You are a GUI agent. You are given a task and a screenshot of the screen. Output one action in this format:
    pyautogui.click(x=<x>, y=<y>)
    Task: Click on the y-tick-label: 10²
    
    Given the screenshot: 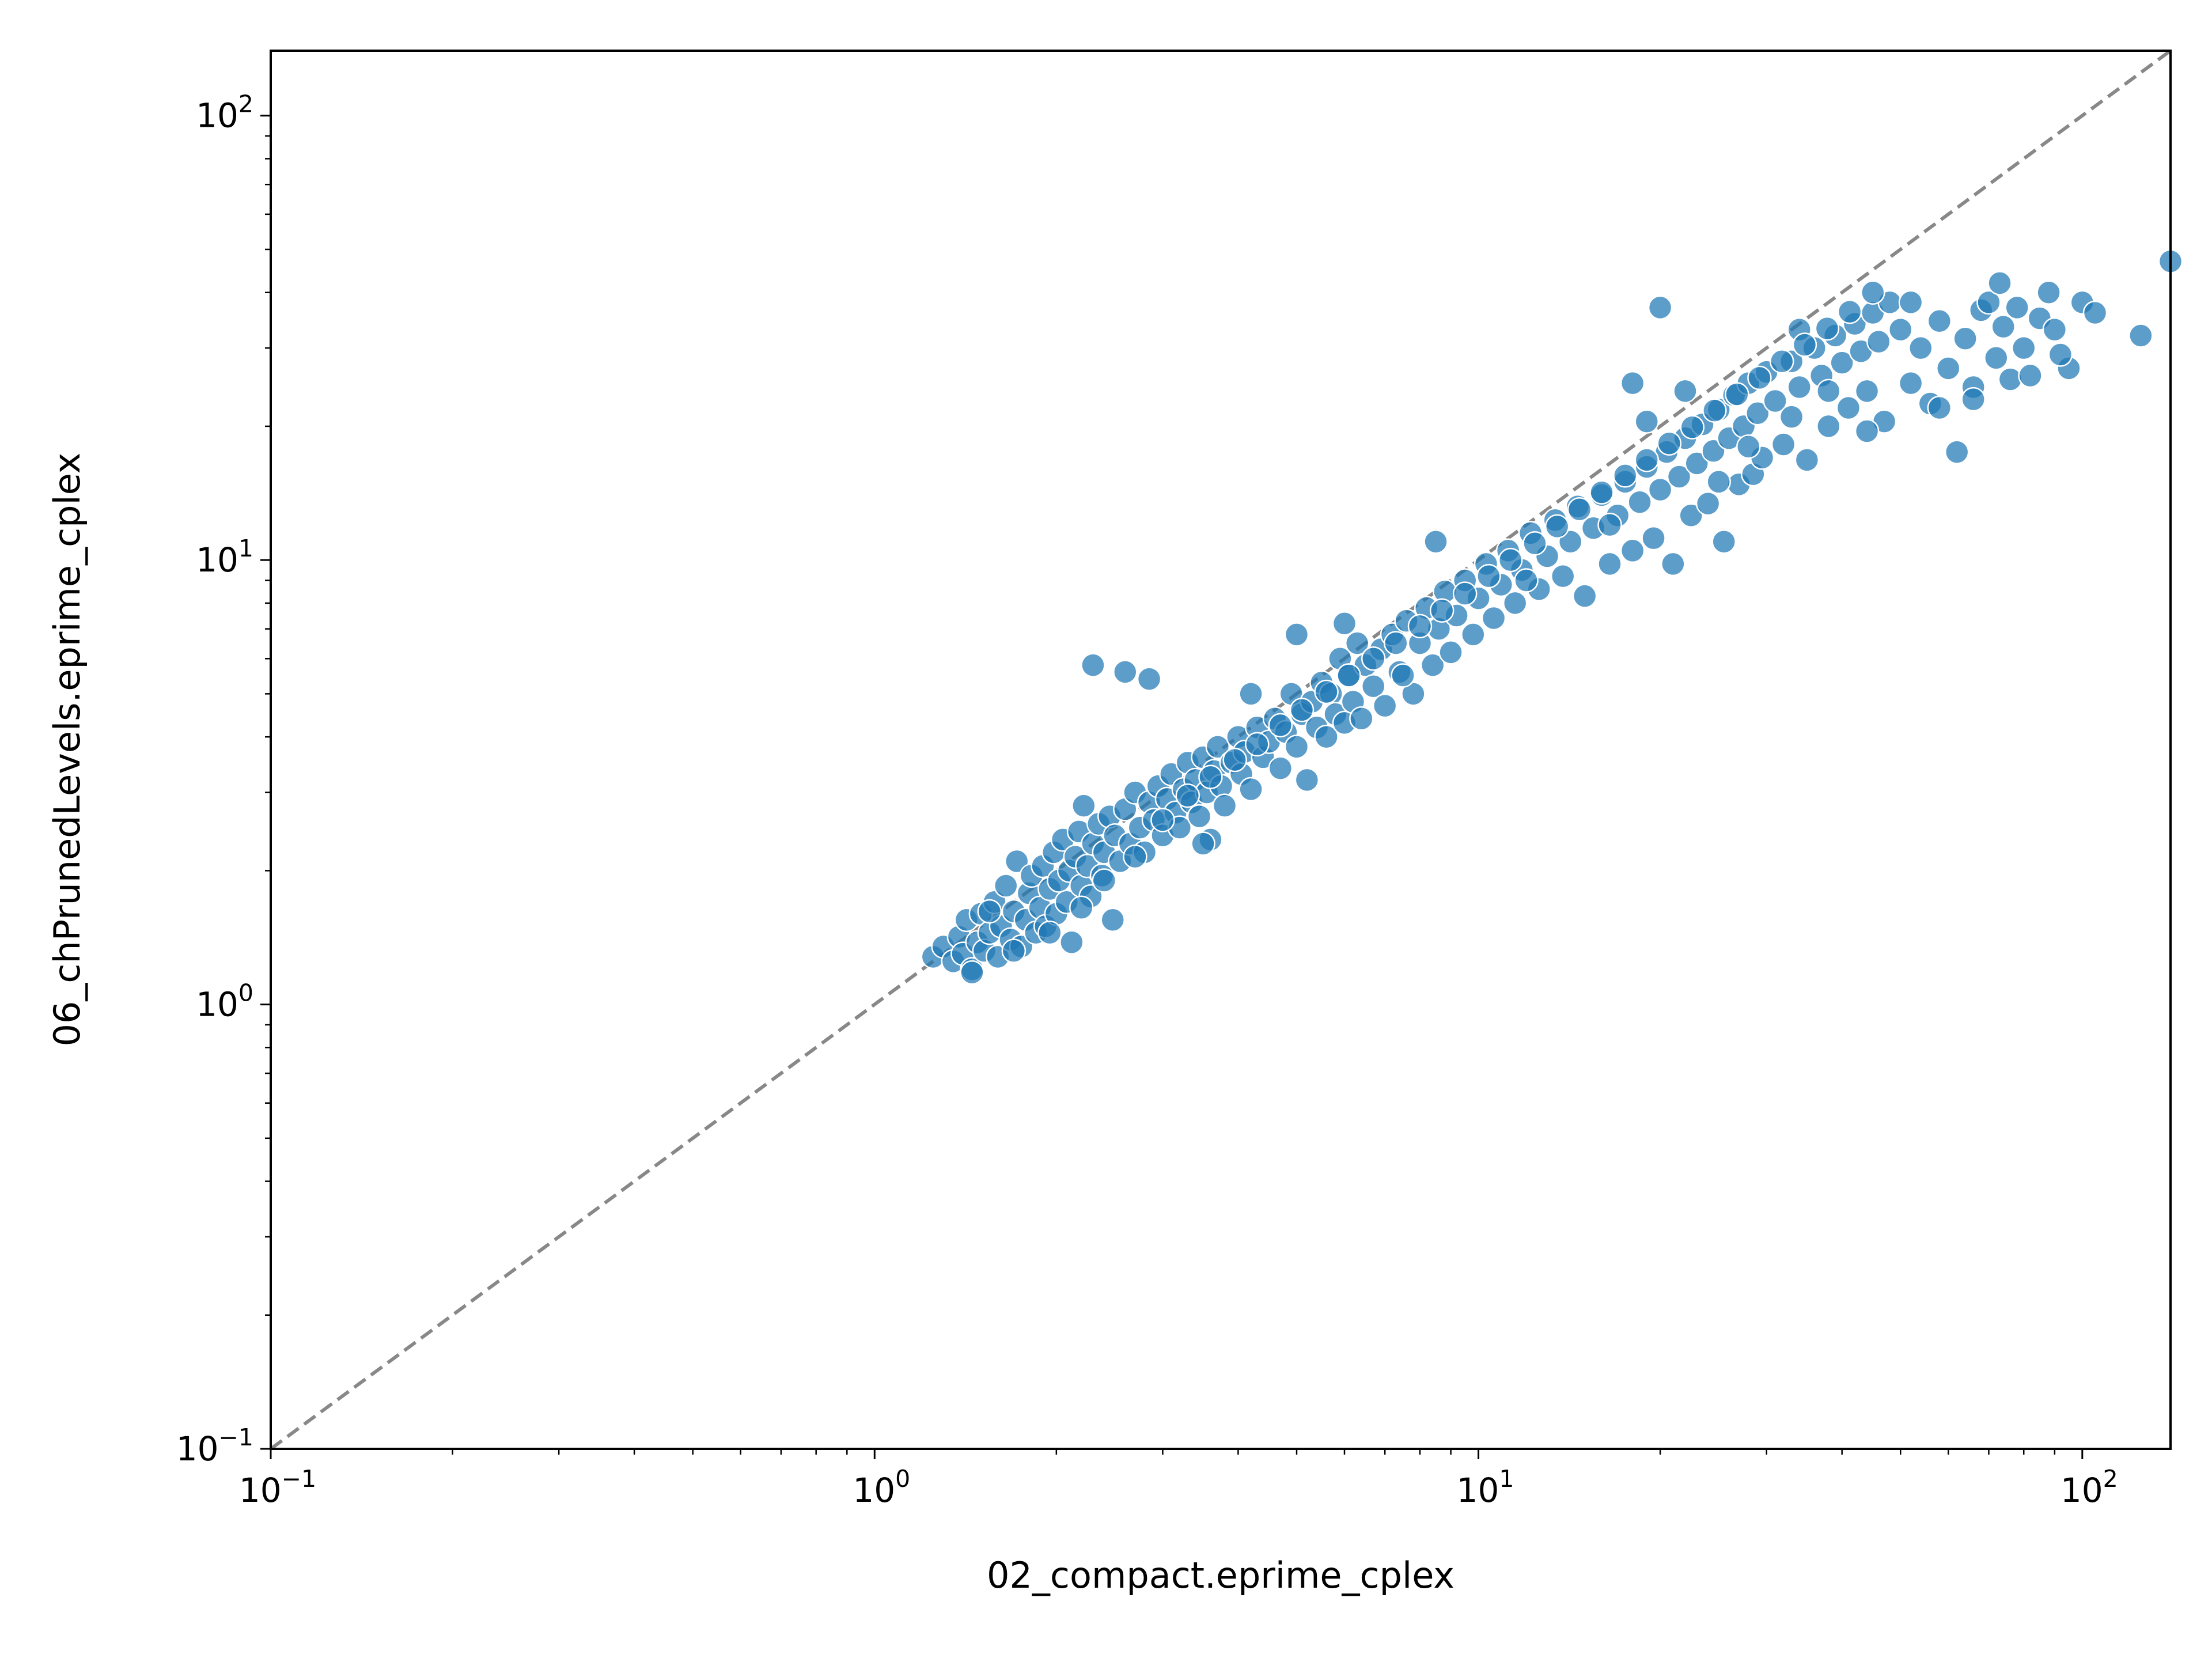 What is the action you would take?
    pyautogui.click(x=224, y=112)
    